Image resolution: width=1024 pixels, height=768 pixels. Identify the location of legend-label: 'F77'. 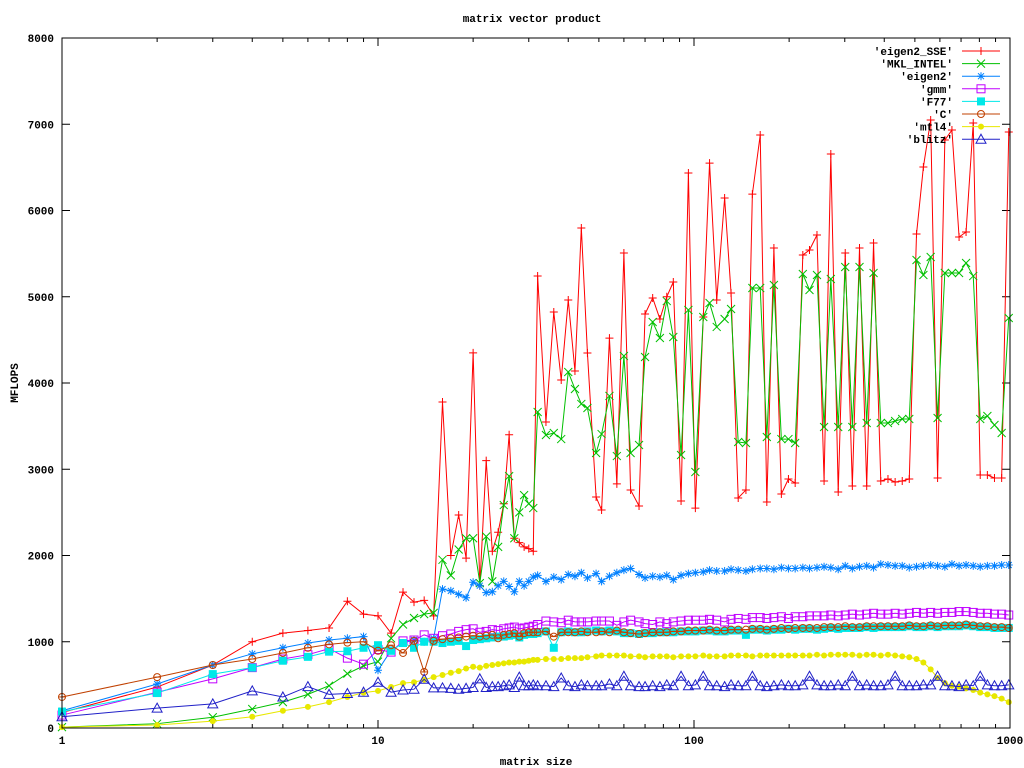
(936, 103).